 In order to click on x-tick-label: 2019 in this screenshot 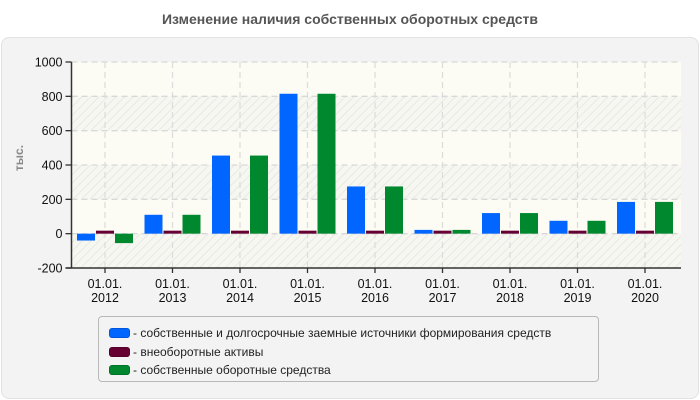, I will do `click(578, 298)`.